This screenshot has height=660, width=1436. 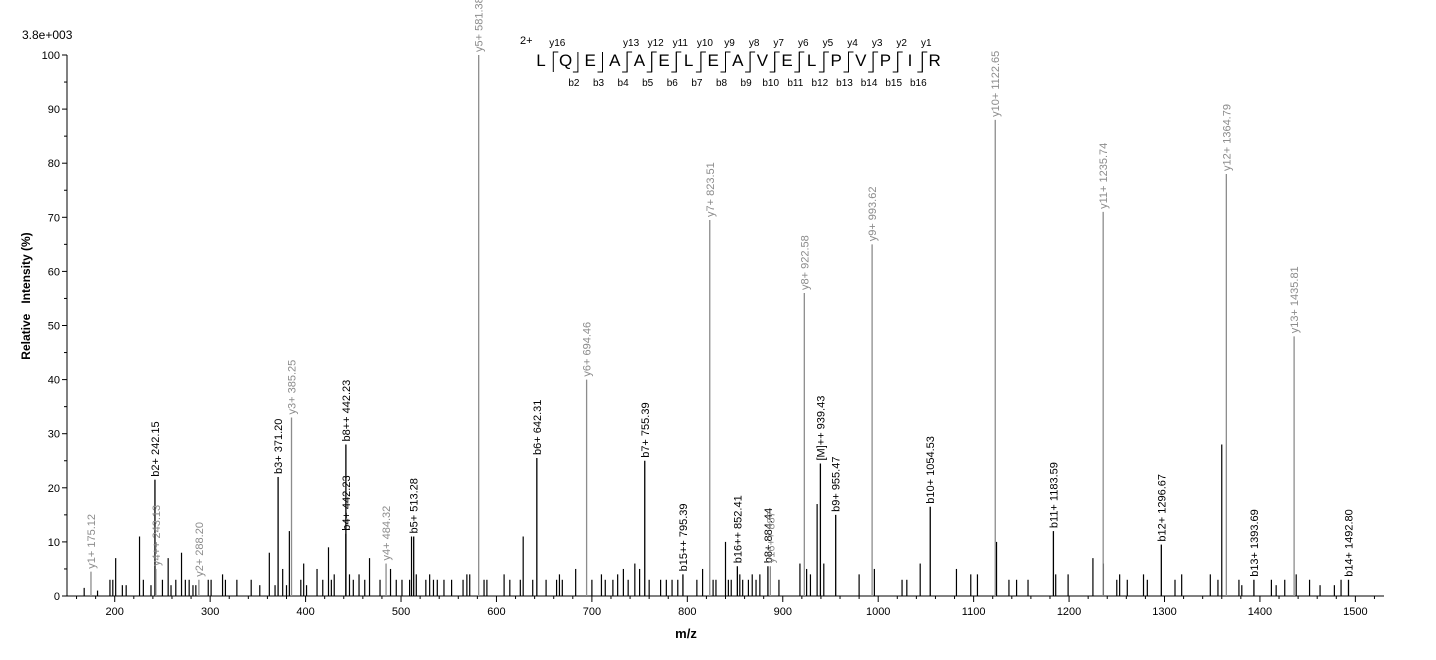 What do you see at coordinates (1162, 508) in the screenshot?
I see `peak-label: b12+ 1296.67` at bounding box center [1162, 508].